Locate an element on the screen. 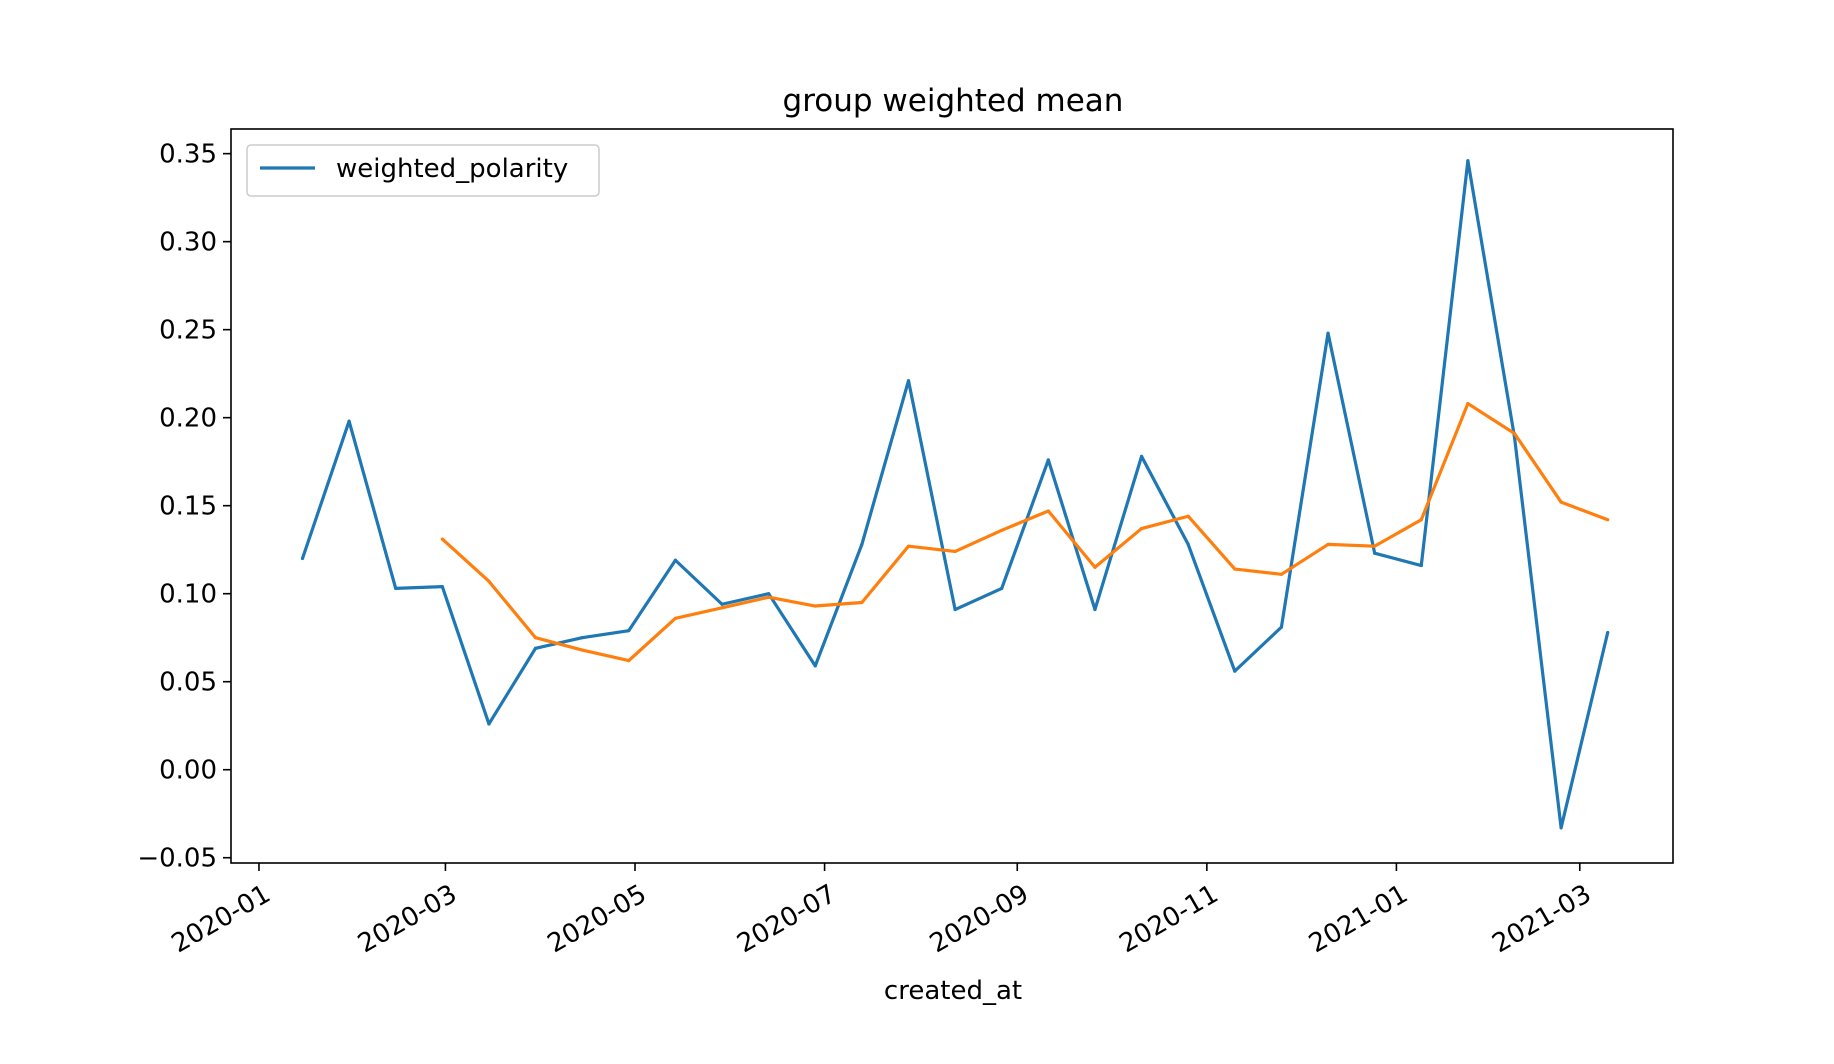 This screenshot has height=1064, width=1834. y-tick-label: 0.10 is located at coordinates (188, 595).